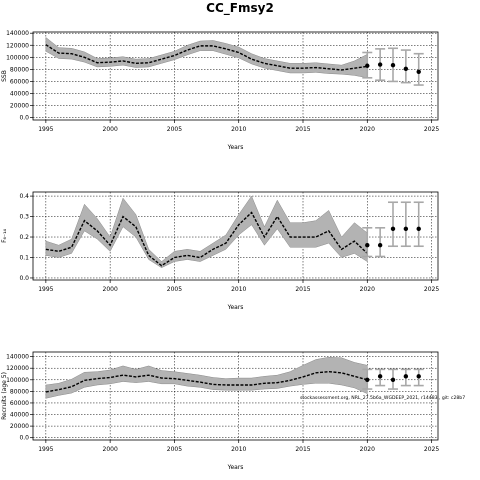  Describe the element at coordinates (24, 196) in the screenshot. I see `y-tick-label: 0.4` at that location.